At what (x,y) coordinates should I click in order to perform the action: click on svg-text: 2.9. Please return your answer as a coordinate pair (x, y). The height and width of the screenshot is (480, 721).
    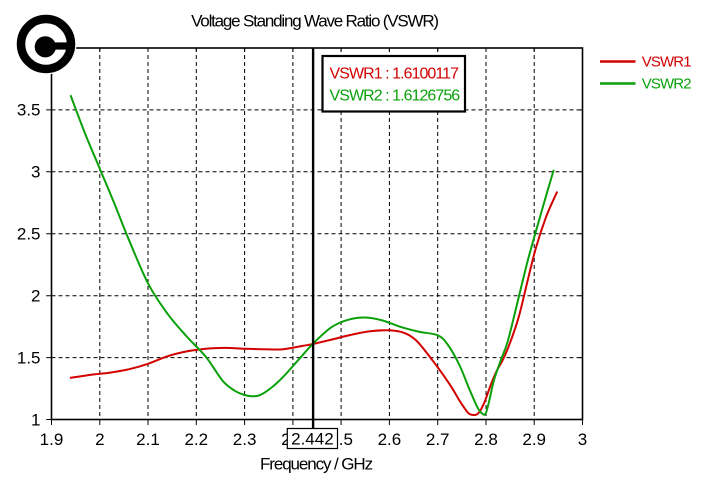
    Looking at the image, I should click on (534, 439).